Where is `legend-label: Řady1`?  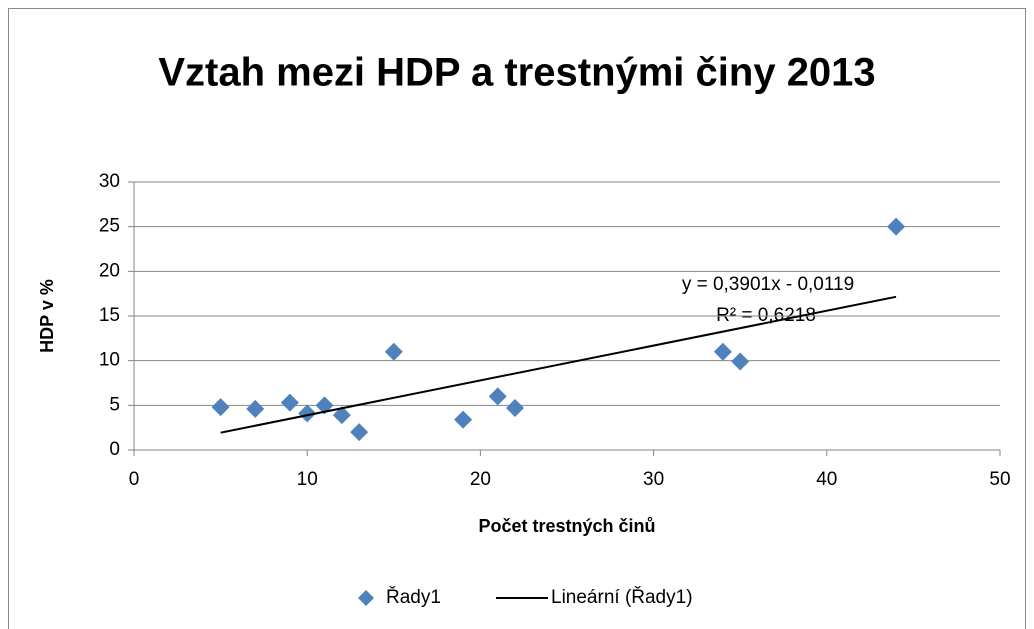
legend-label: Řady1 is located at coordinates (413, 597).